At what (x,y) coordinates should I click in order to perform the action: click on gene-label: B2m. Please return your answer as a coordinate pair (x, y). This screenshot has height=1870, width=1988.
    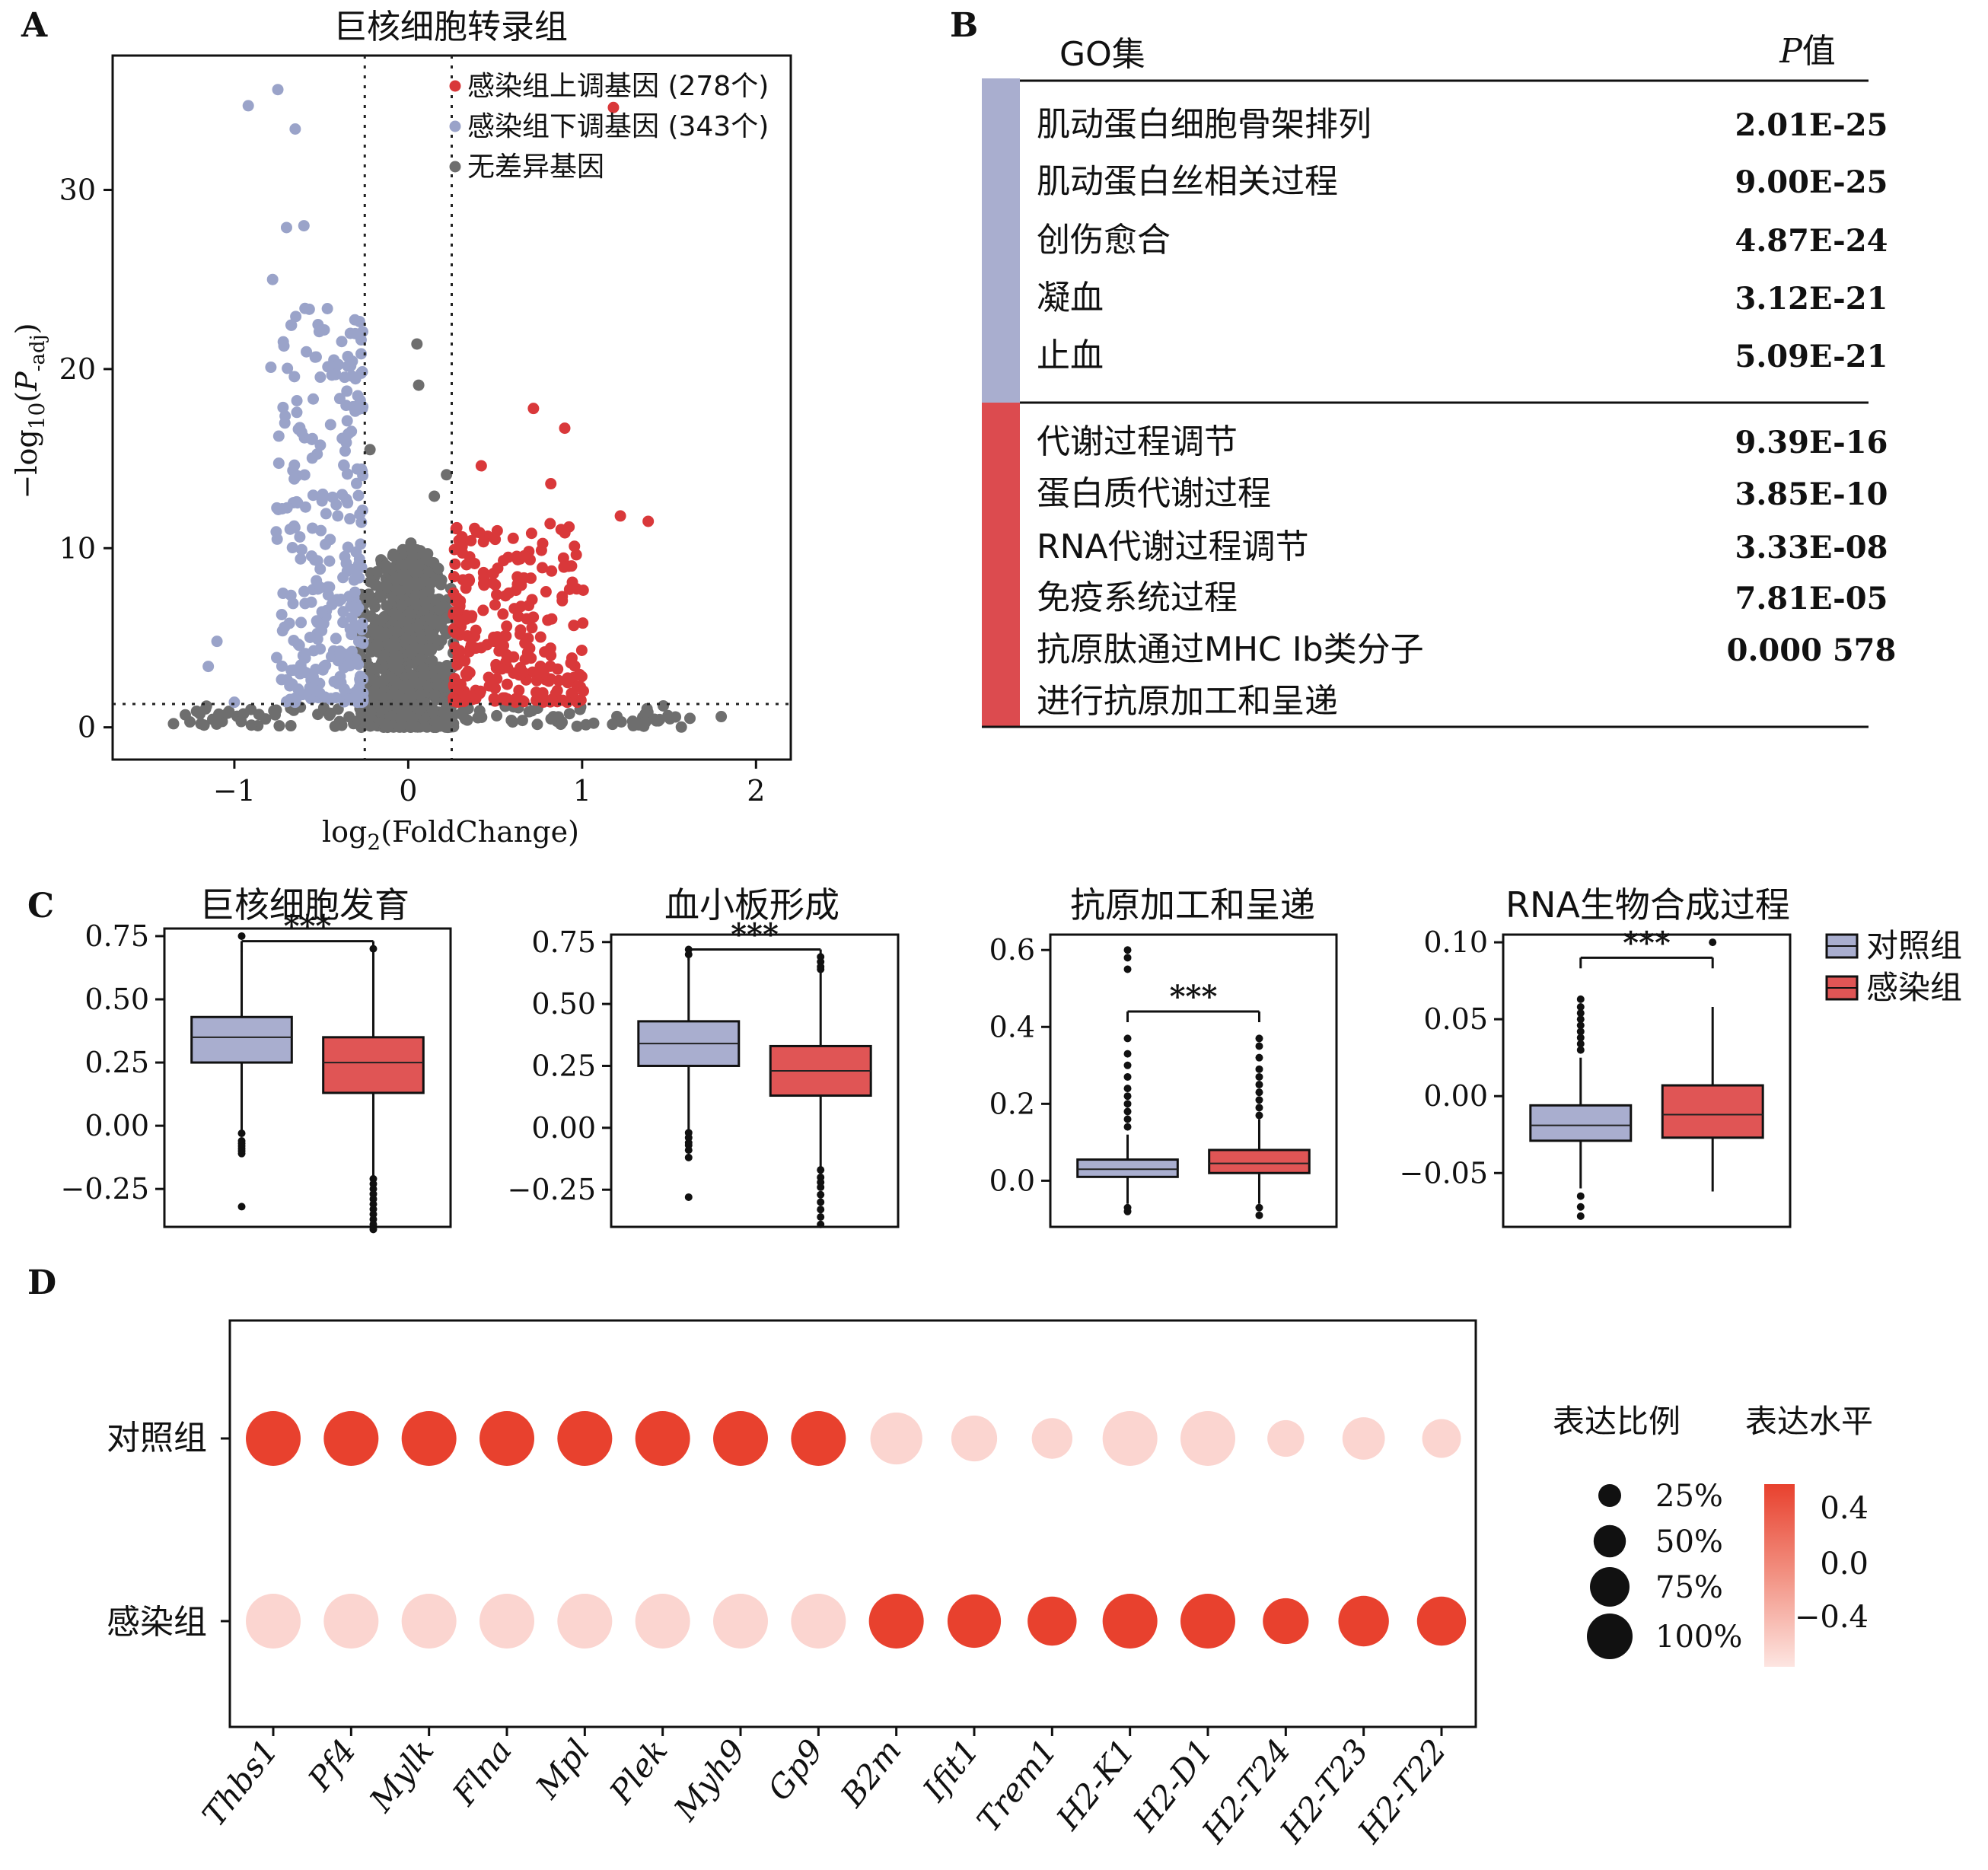
    Looking at the image, I should click on (871, 1773).